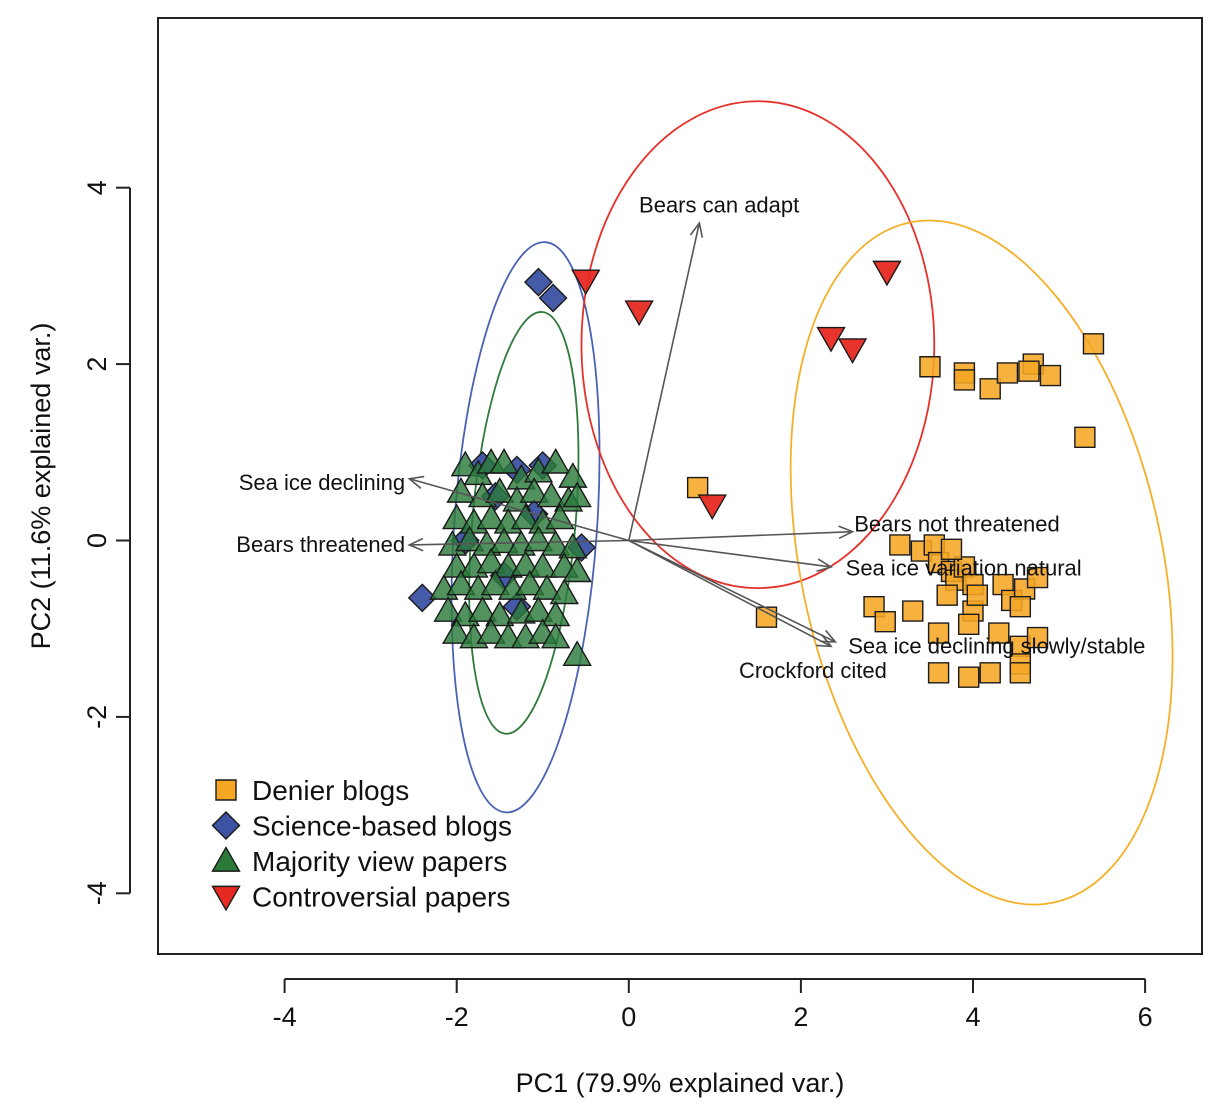 This screenshot has height=1104, width=1225. What do you see at coordinates (972, 1017) in the screenshot?
I see `x-tick-label: 4` at bounding box center [972, 1017].